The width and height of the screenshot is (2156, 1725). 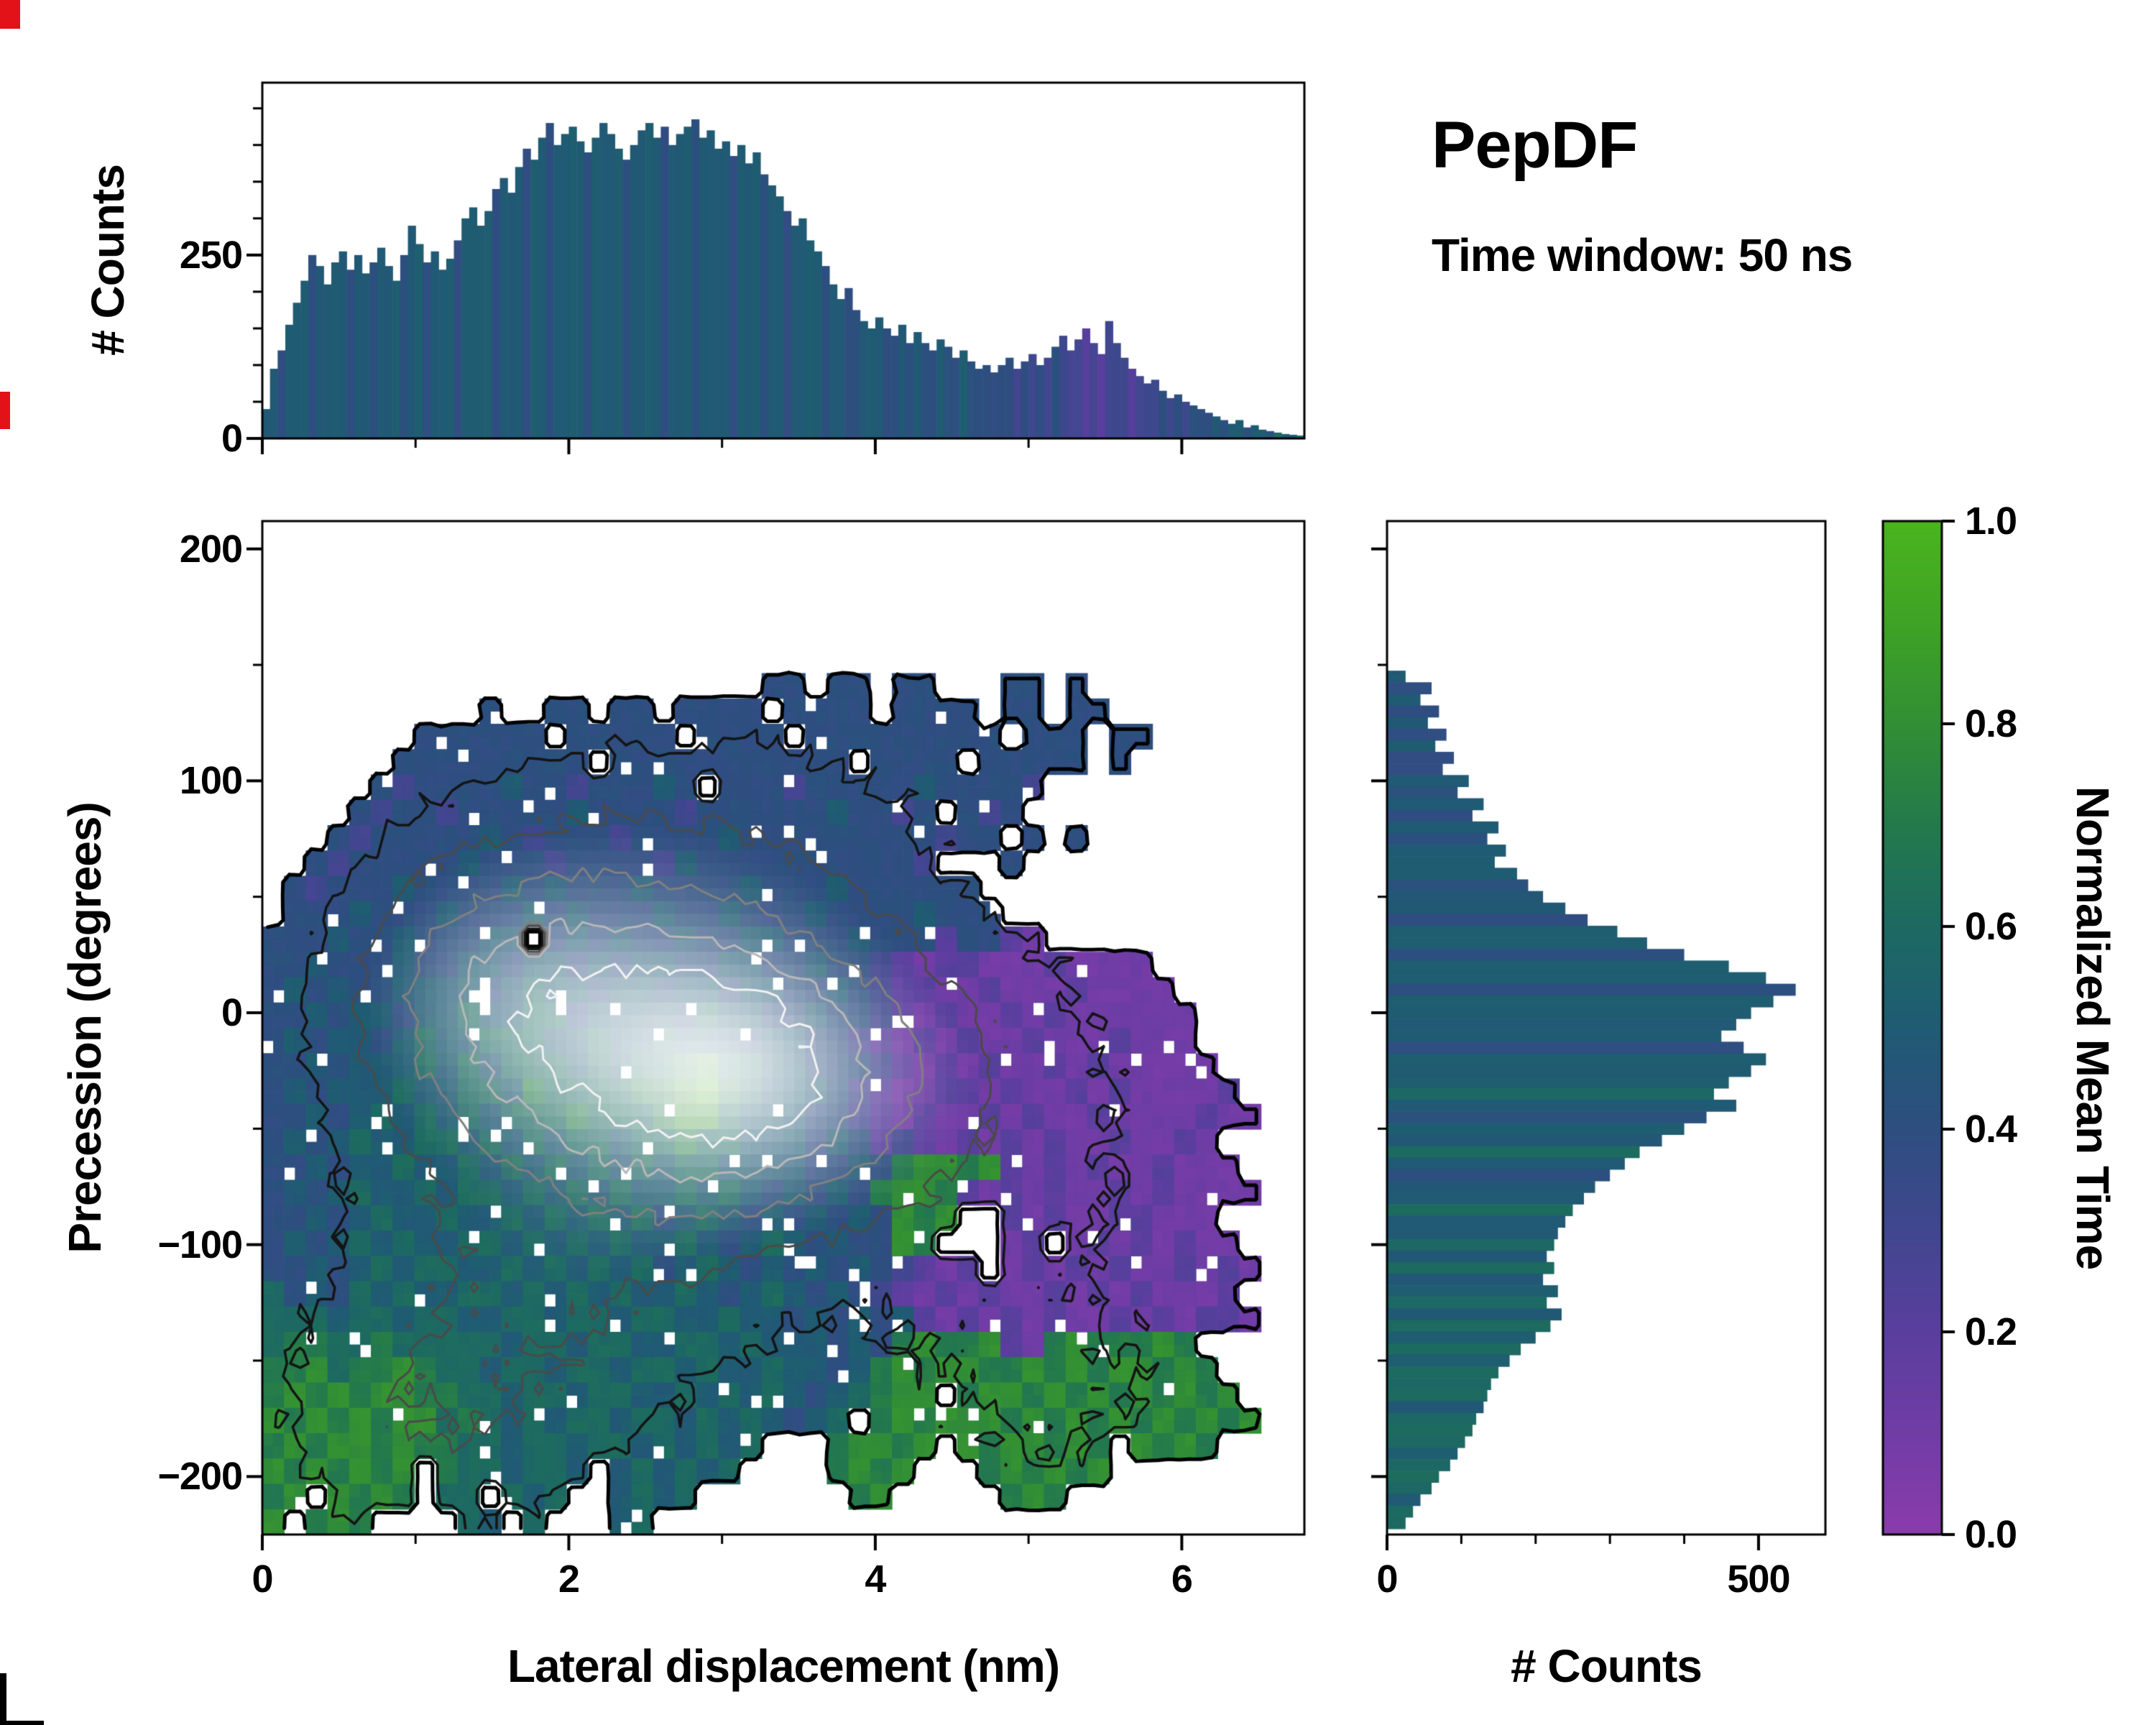 I want to click on tick-label: −100, so click(x=200, y=1244).